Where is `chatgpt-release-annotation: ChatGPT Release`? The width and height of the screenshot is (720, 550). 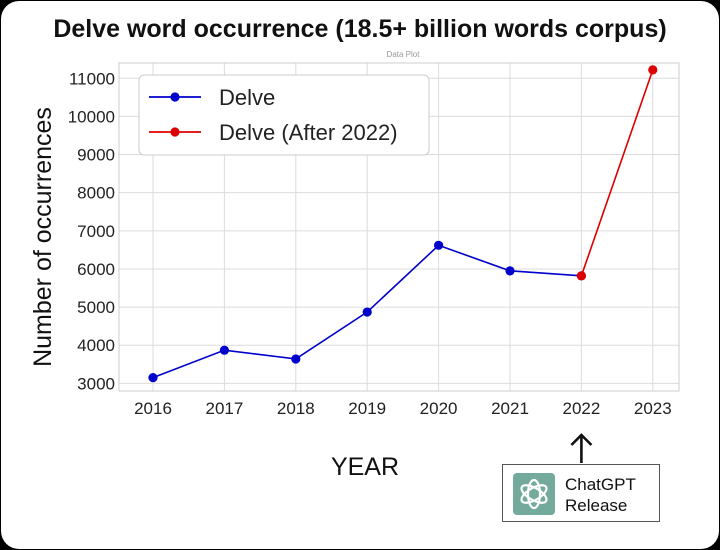
chatgpt-release-annotation: ChatGPT Release is located at coordinates (581, 493).